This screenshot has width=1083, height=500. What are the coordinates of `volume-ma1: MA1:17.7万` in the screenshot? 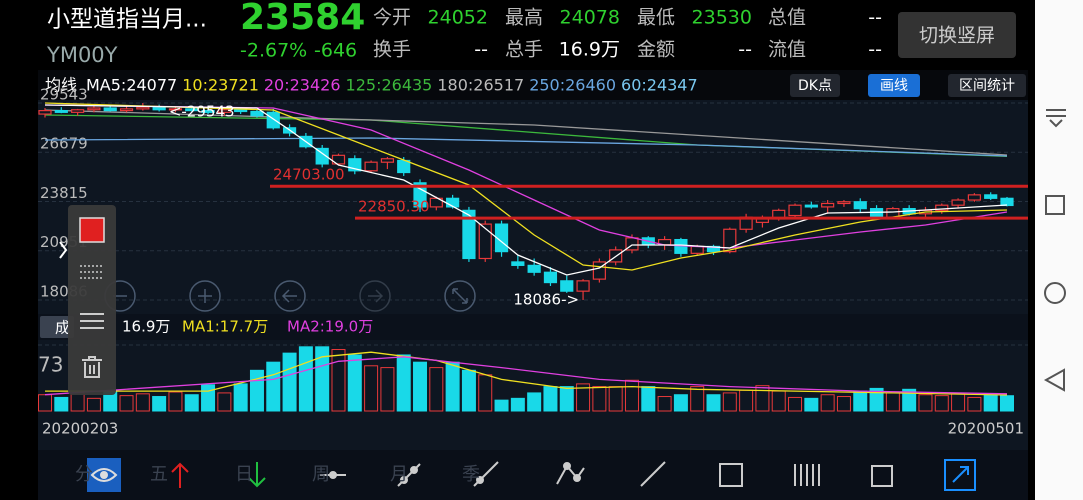 It's located at (225, 327).